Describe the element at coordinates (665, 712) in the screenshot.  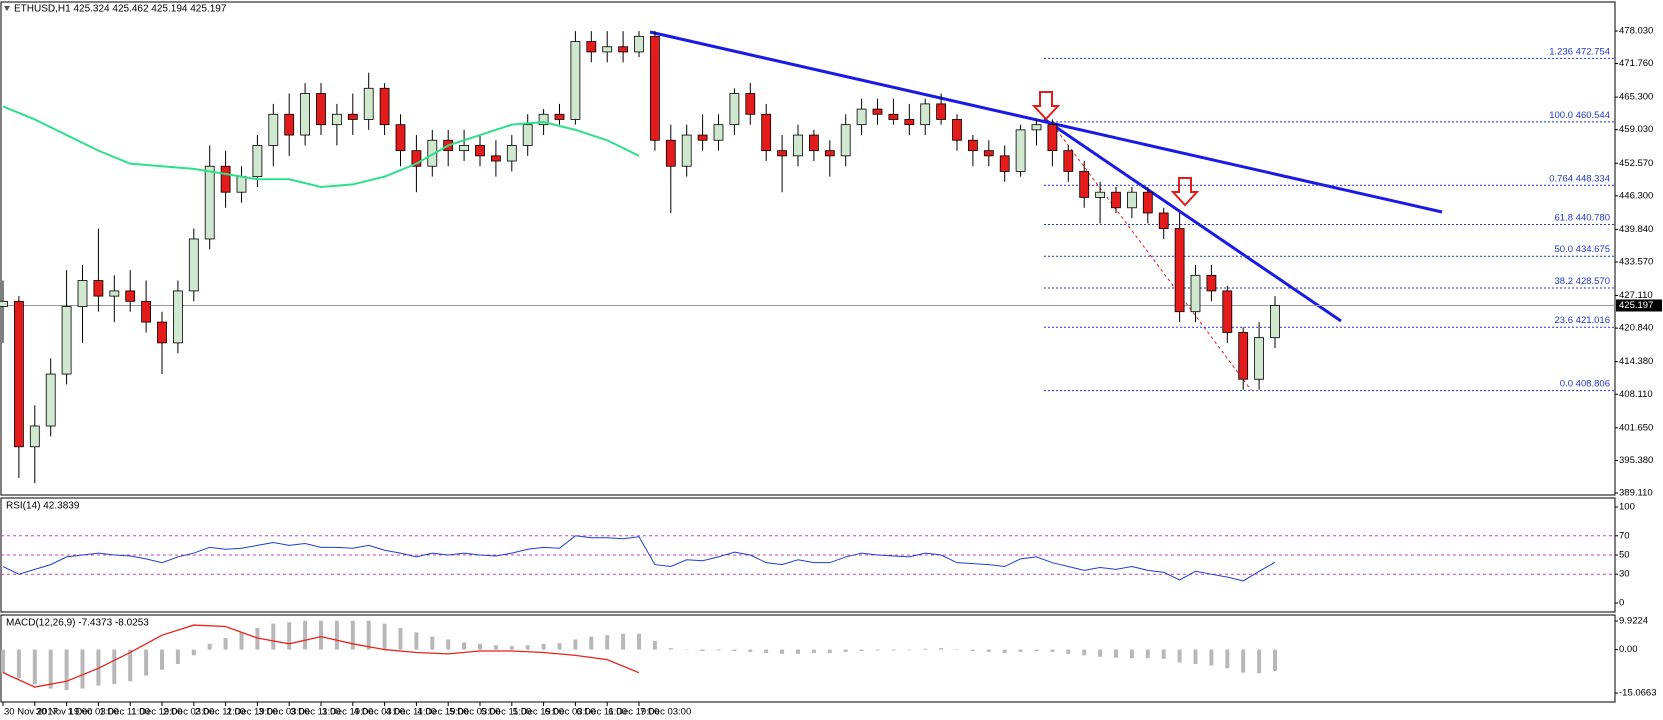
I see `x-tick-label: 7 Dec 03:00` at that location.